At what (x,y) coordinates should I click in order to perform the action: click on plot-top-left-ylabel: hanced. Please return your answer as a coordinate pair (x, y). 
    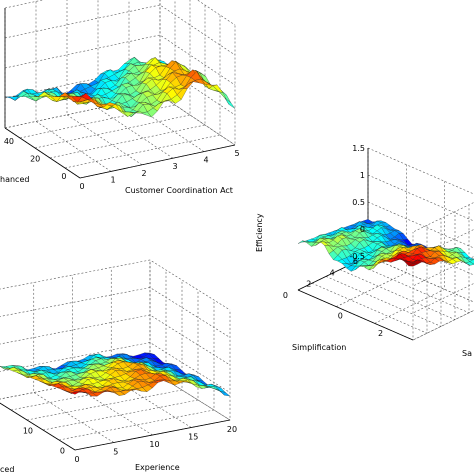
    Looking at the image, I should click on (14, 179).